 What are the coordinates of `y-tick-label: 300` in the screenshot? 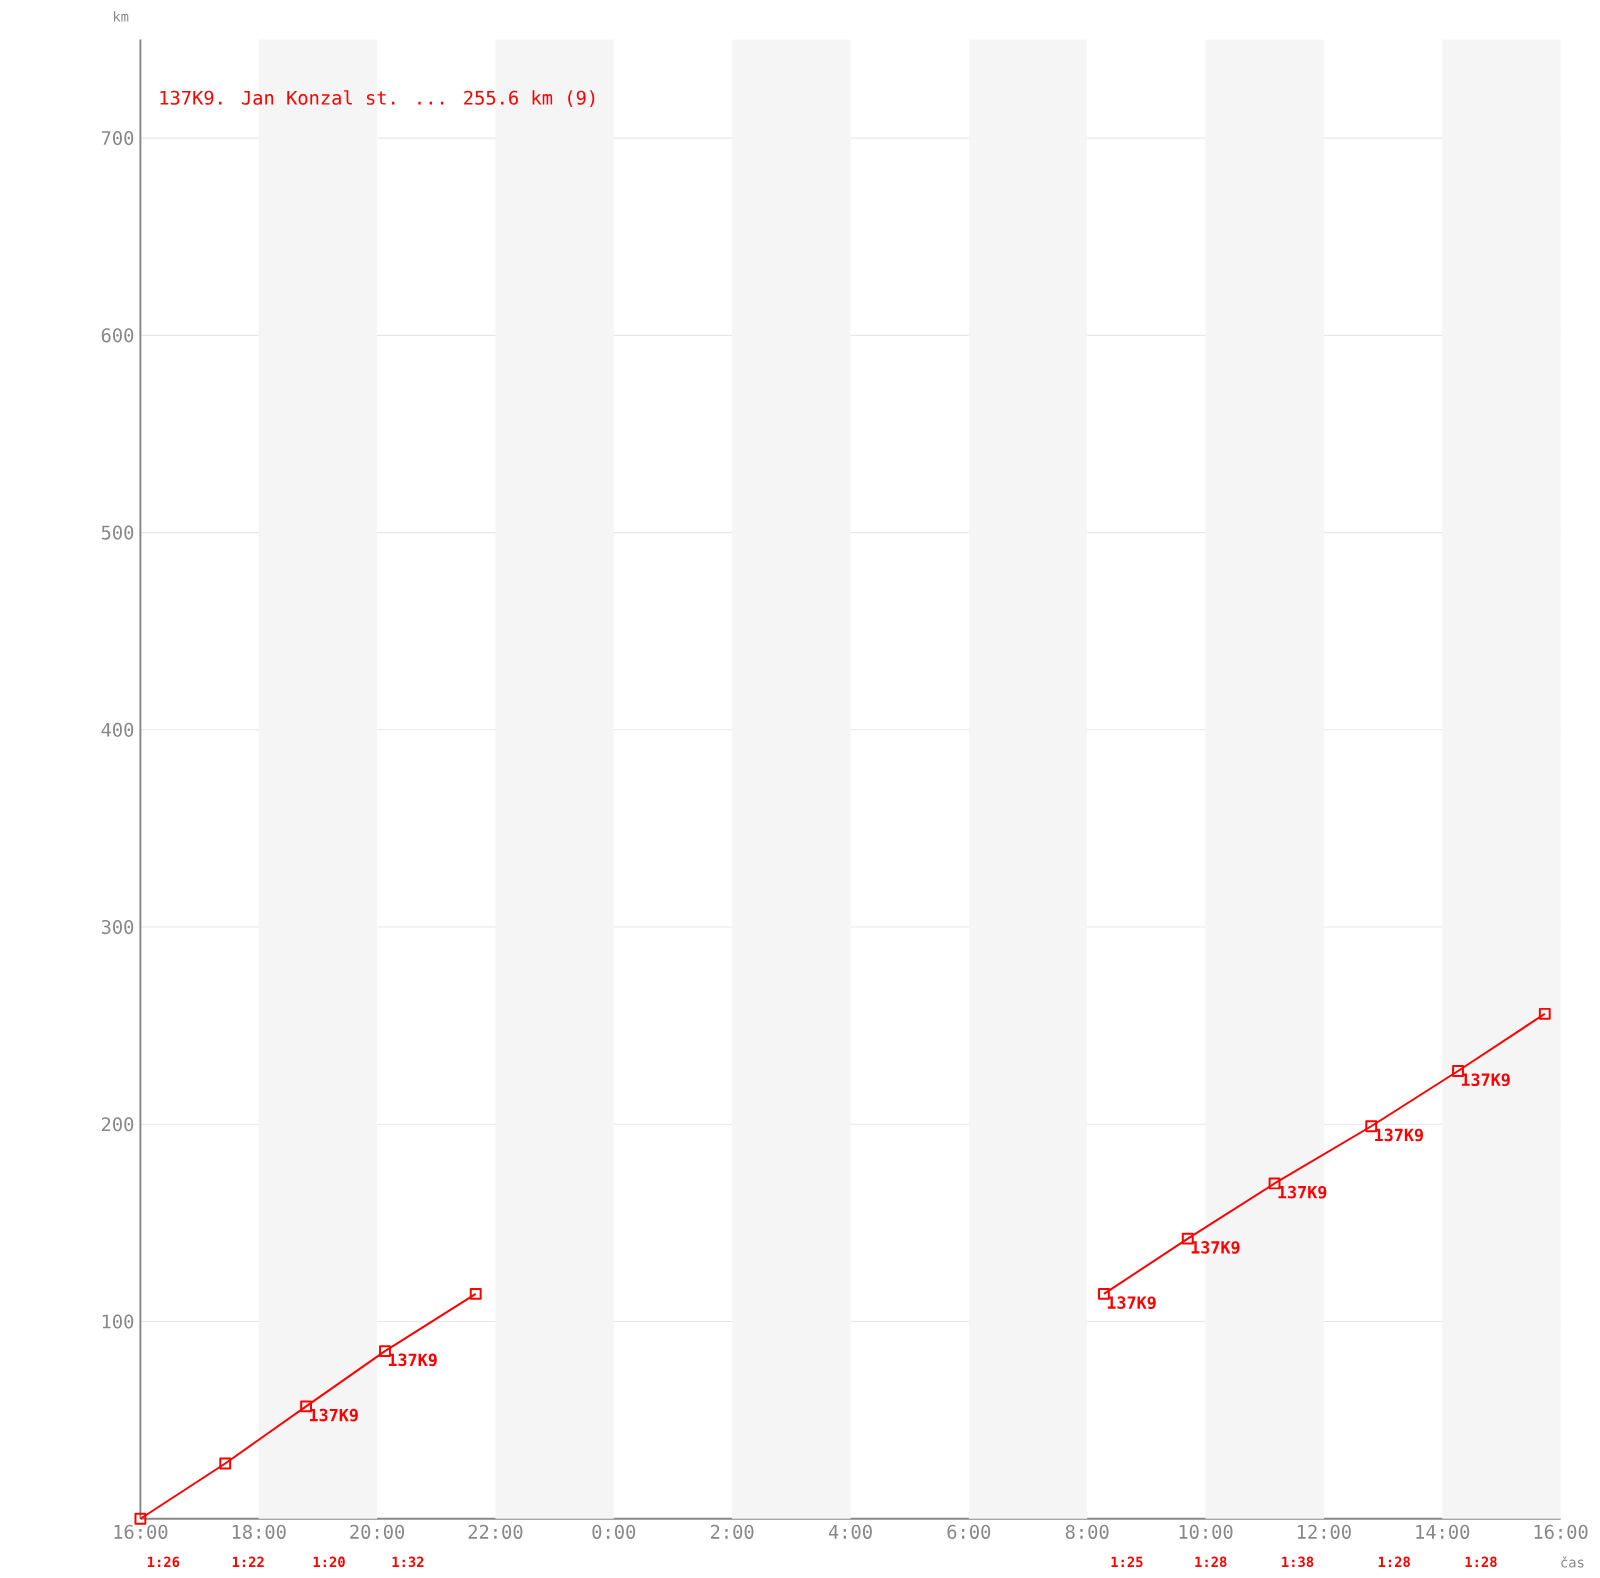 It's located at (117, 927).